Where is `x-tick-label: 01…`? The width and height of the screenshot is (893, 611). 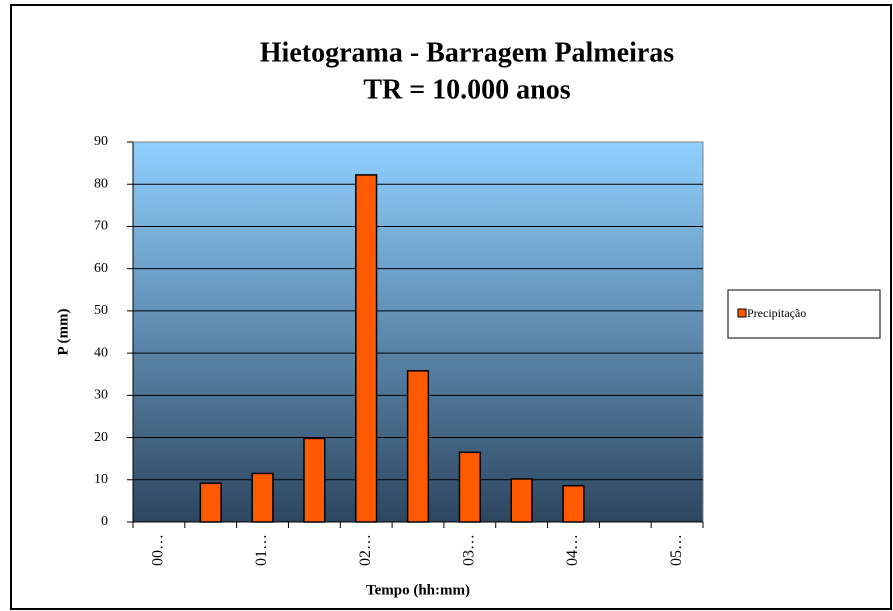
x-tick-label: 01… is located at coordinates (261, 550).